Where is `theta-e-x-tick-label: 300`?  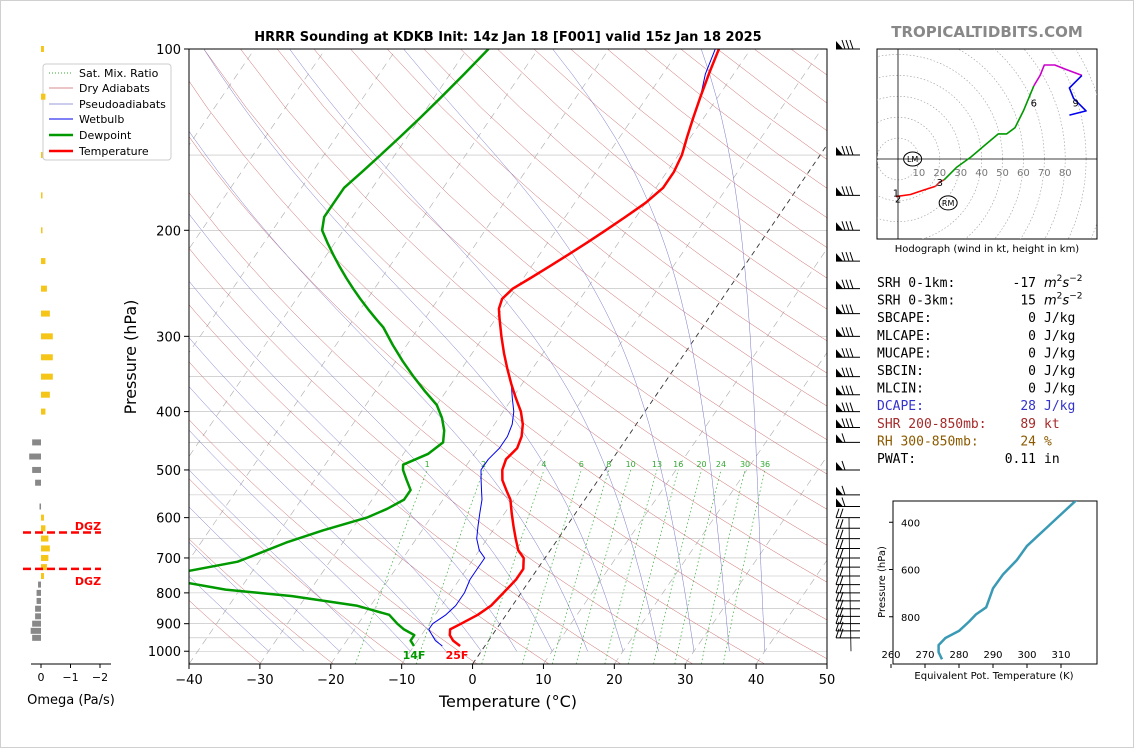
theta-e-x-tick-label: 300 is located at coordinates (1026, 655).